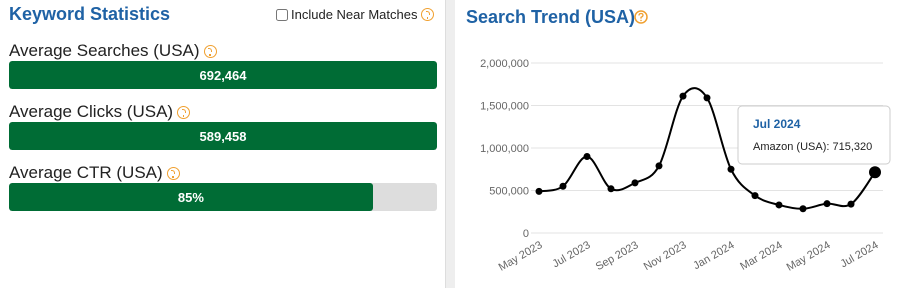 The height and width of the screenshot is (288, 900). I want to click on checkbox-label: Include Near Matches, so click(354, 14).